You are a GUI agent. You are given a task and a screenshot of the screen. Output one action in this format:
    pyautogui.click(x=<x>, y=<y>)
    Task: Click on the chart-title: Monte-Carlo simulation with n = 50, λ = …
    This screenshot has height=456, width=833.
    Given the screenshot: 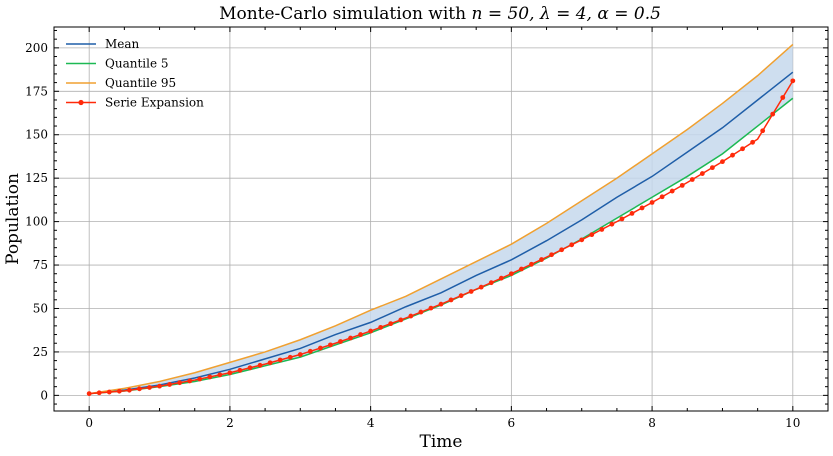 What is the action you would take?
    pyautogui.click(x=440, y=14)
    